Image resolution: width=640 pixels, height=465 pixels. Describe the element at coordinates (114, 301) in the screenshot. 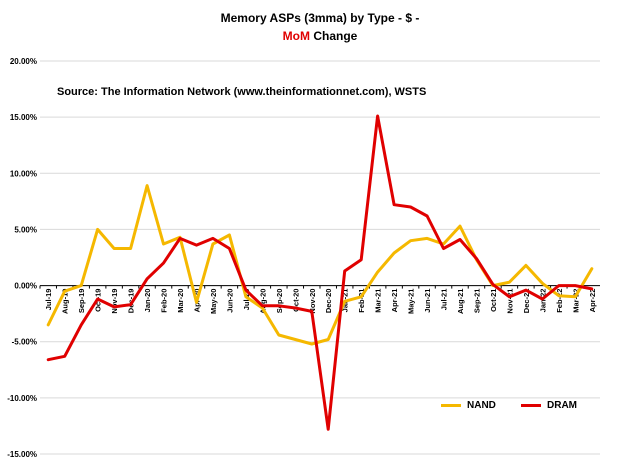

I see `x-tick-label: Nov-19` at that location.